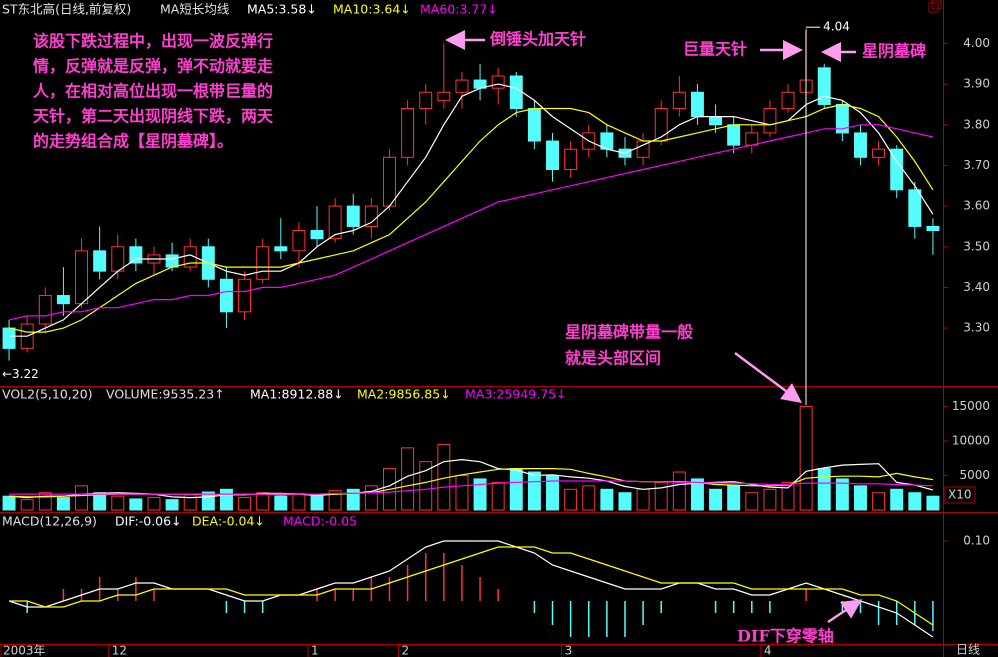  What do you see at coordinates (153, 66) in the screenshot?
I see `annotation: 情，反弹就是反弹，弹不动就要走` at bounding box center [153, 66].